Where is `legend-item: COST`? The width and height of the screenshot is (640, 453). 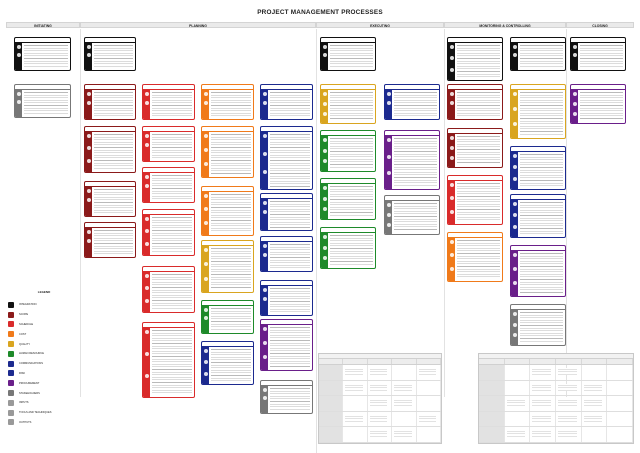 legend-item: COST is located at coordinates (44, 334).